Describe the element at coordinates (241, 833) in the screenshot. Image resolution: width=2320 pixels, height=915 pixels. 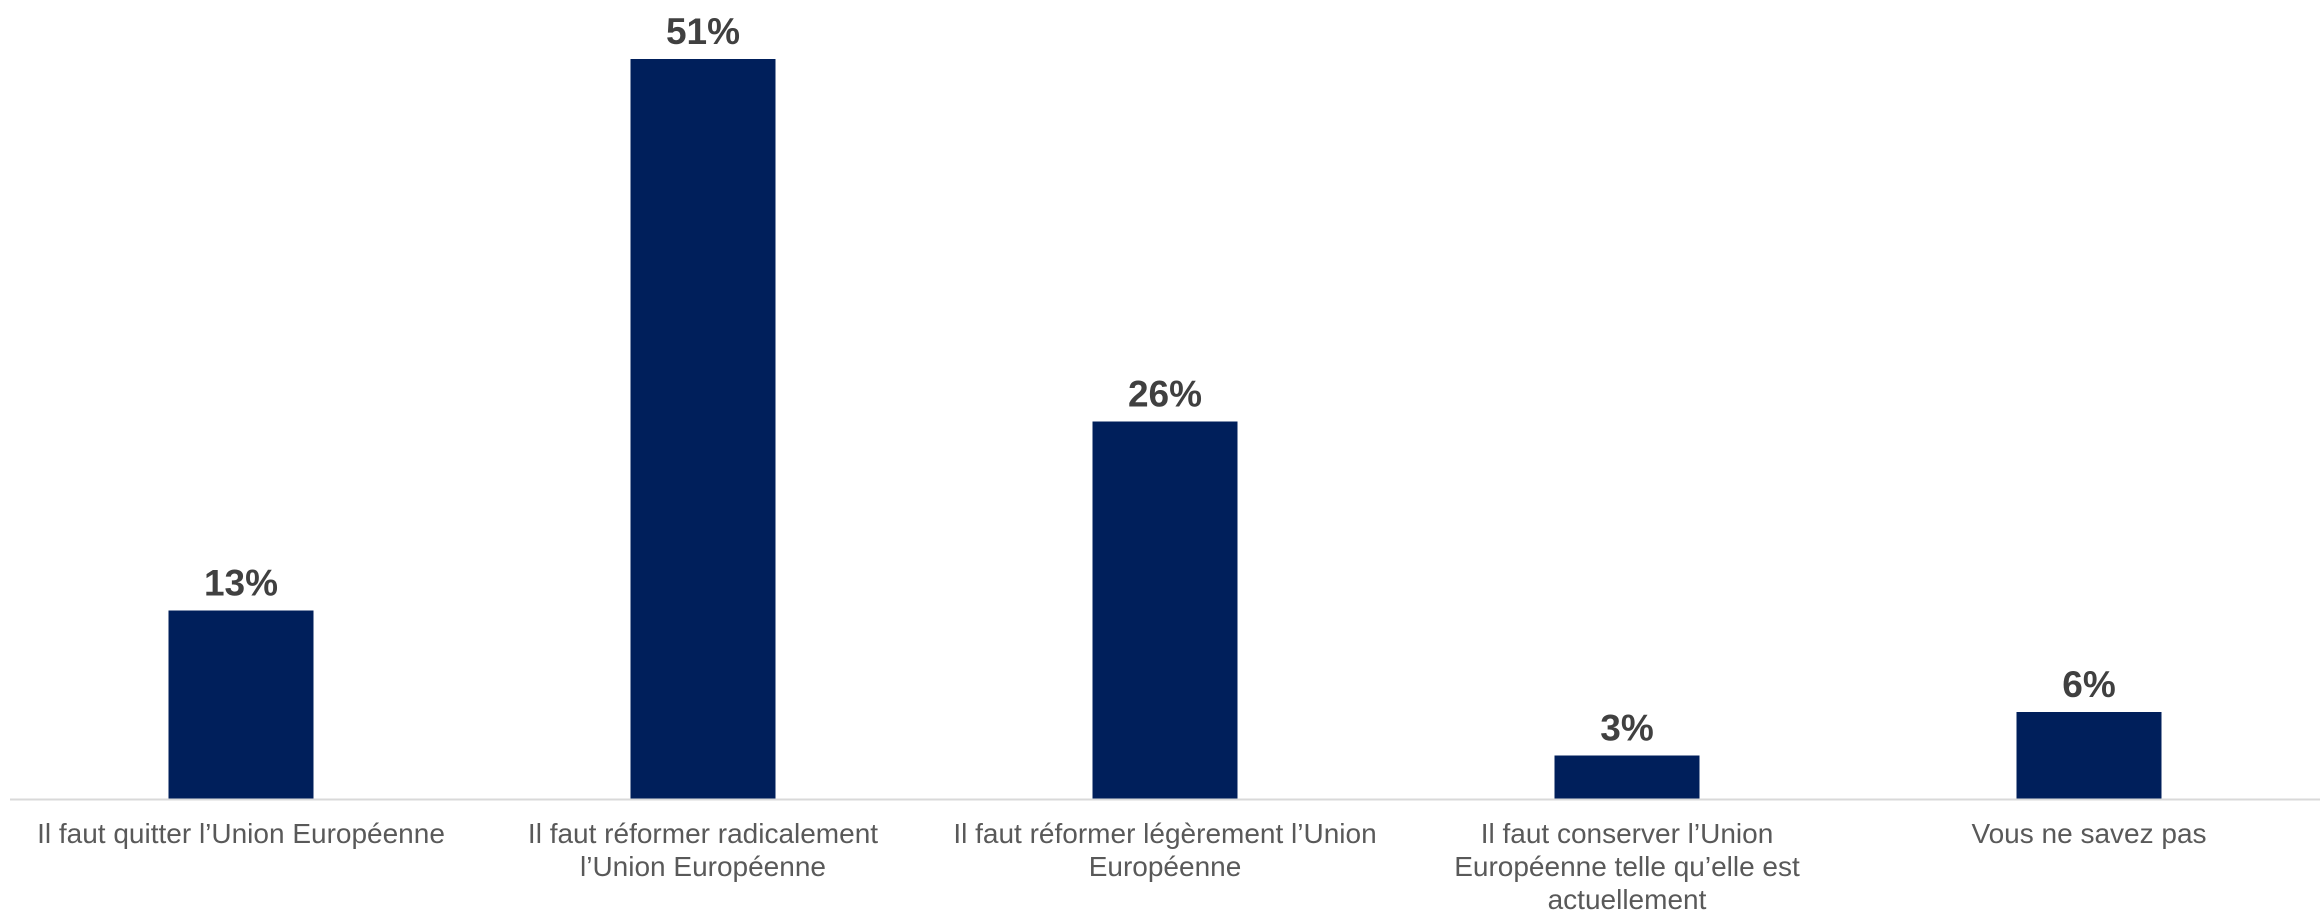
I see `category-label-1-line-1: Il faut quitter l’Union Européenne` at that location.